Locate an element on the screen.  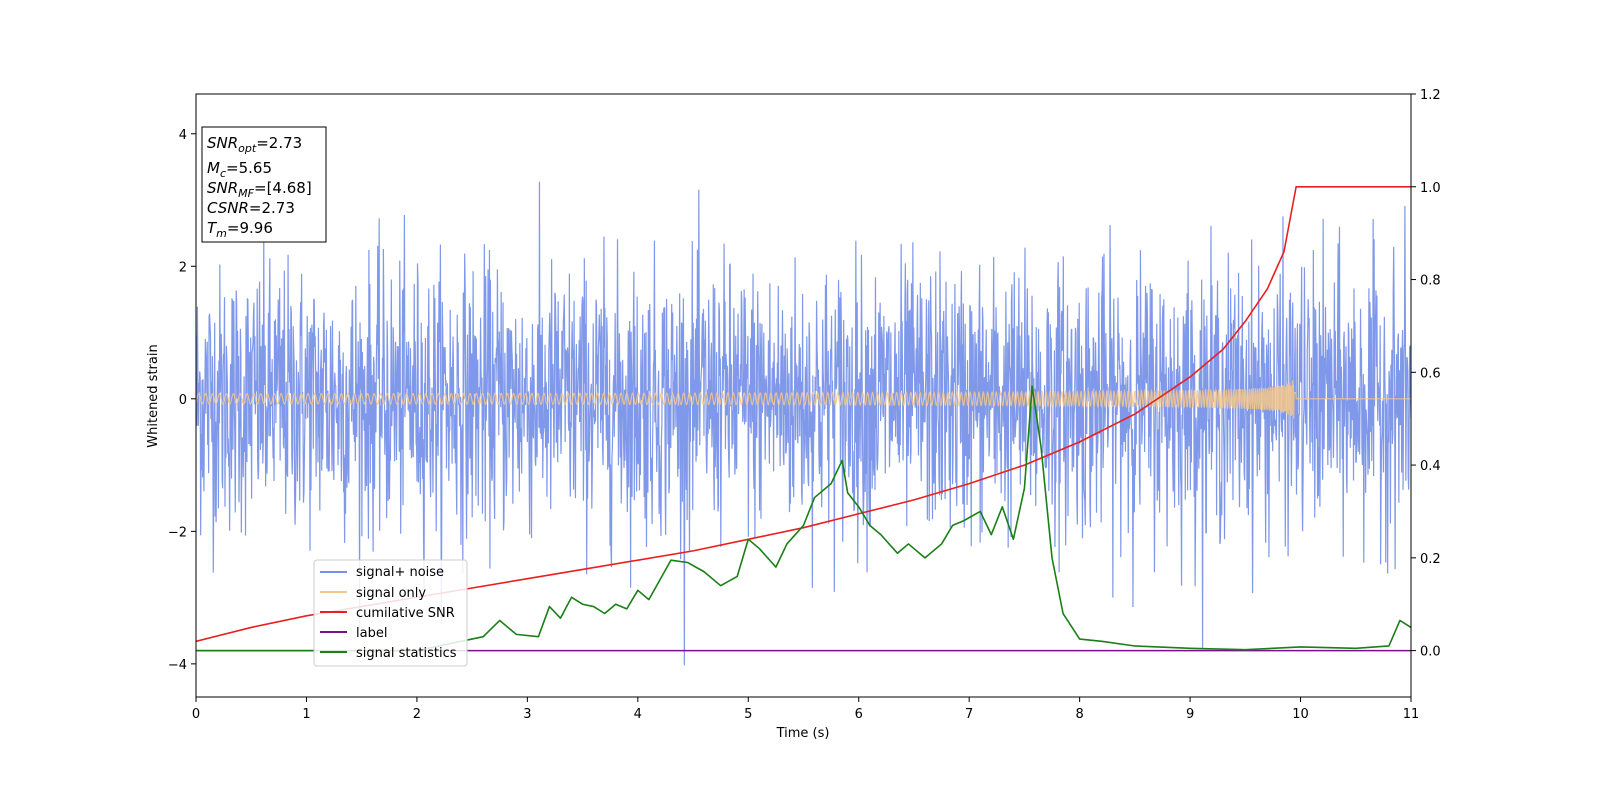
x-tick-label: 9 is located at coordinates (1190, 714).